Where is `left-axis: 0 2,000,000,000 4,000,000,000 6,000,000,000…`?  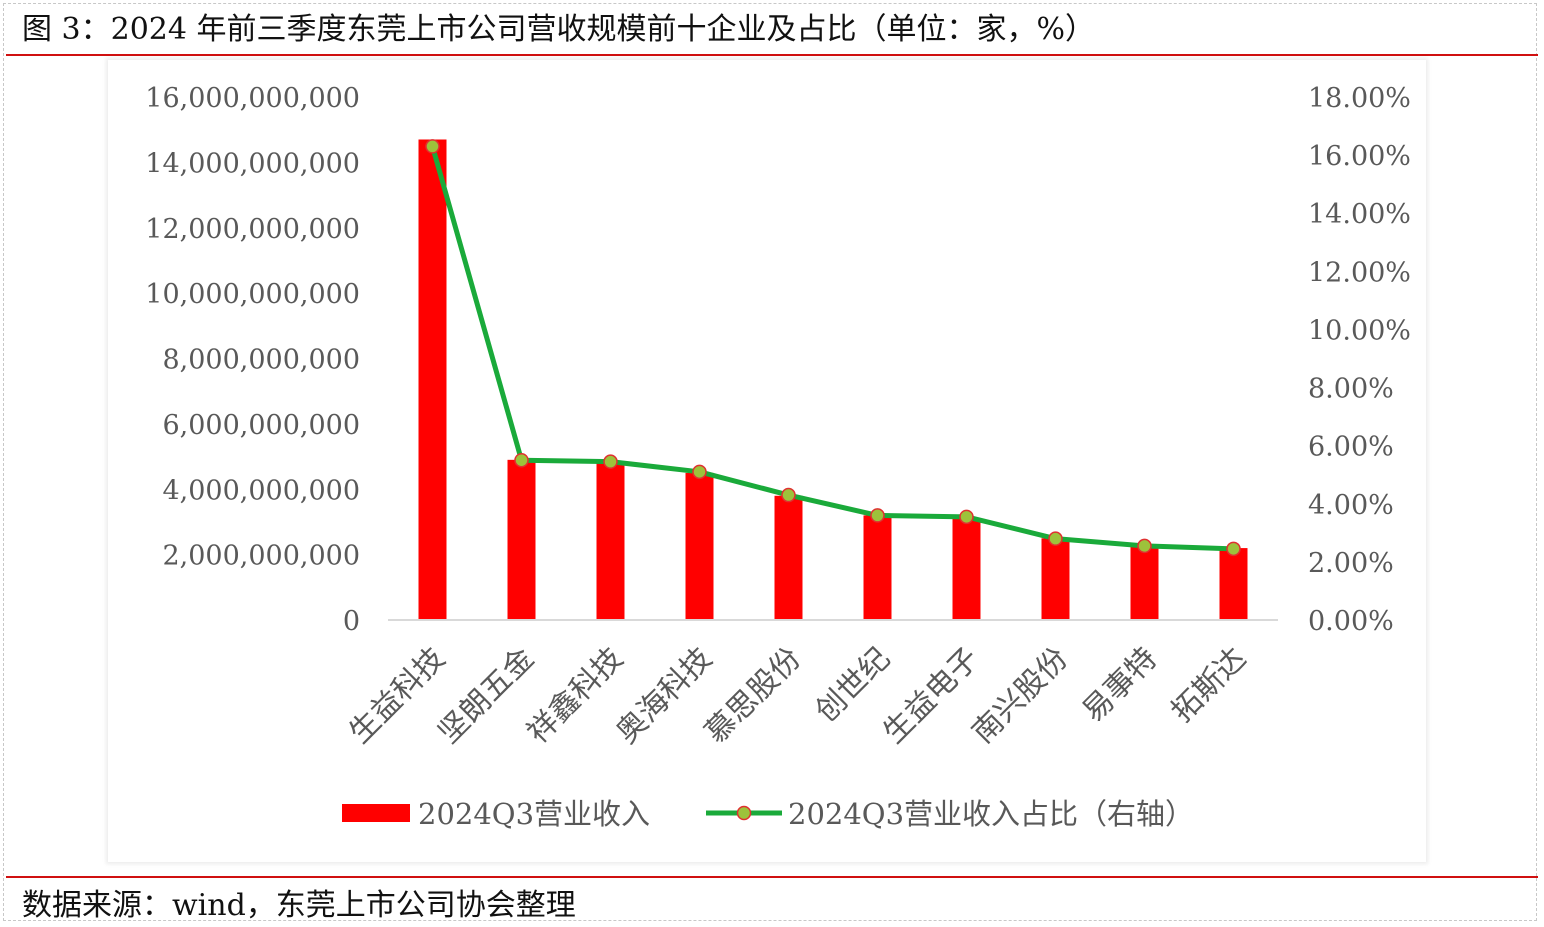
left-axis: 0 2,000,000,000 4,000,000,000 6,000,000,000… is located at coordinates (252, 360).